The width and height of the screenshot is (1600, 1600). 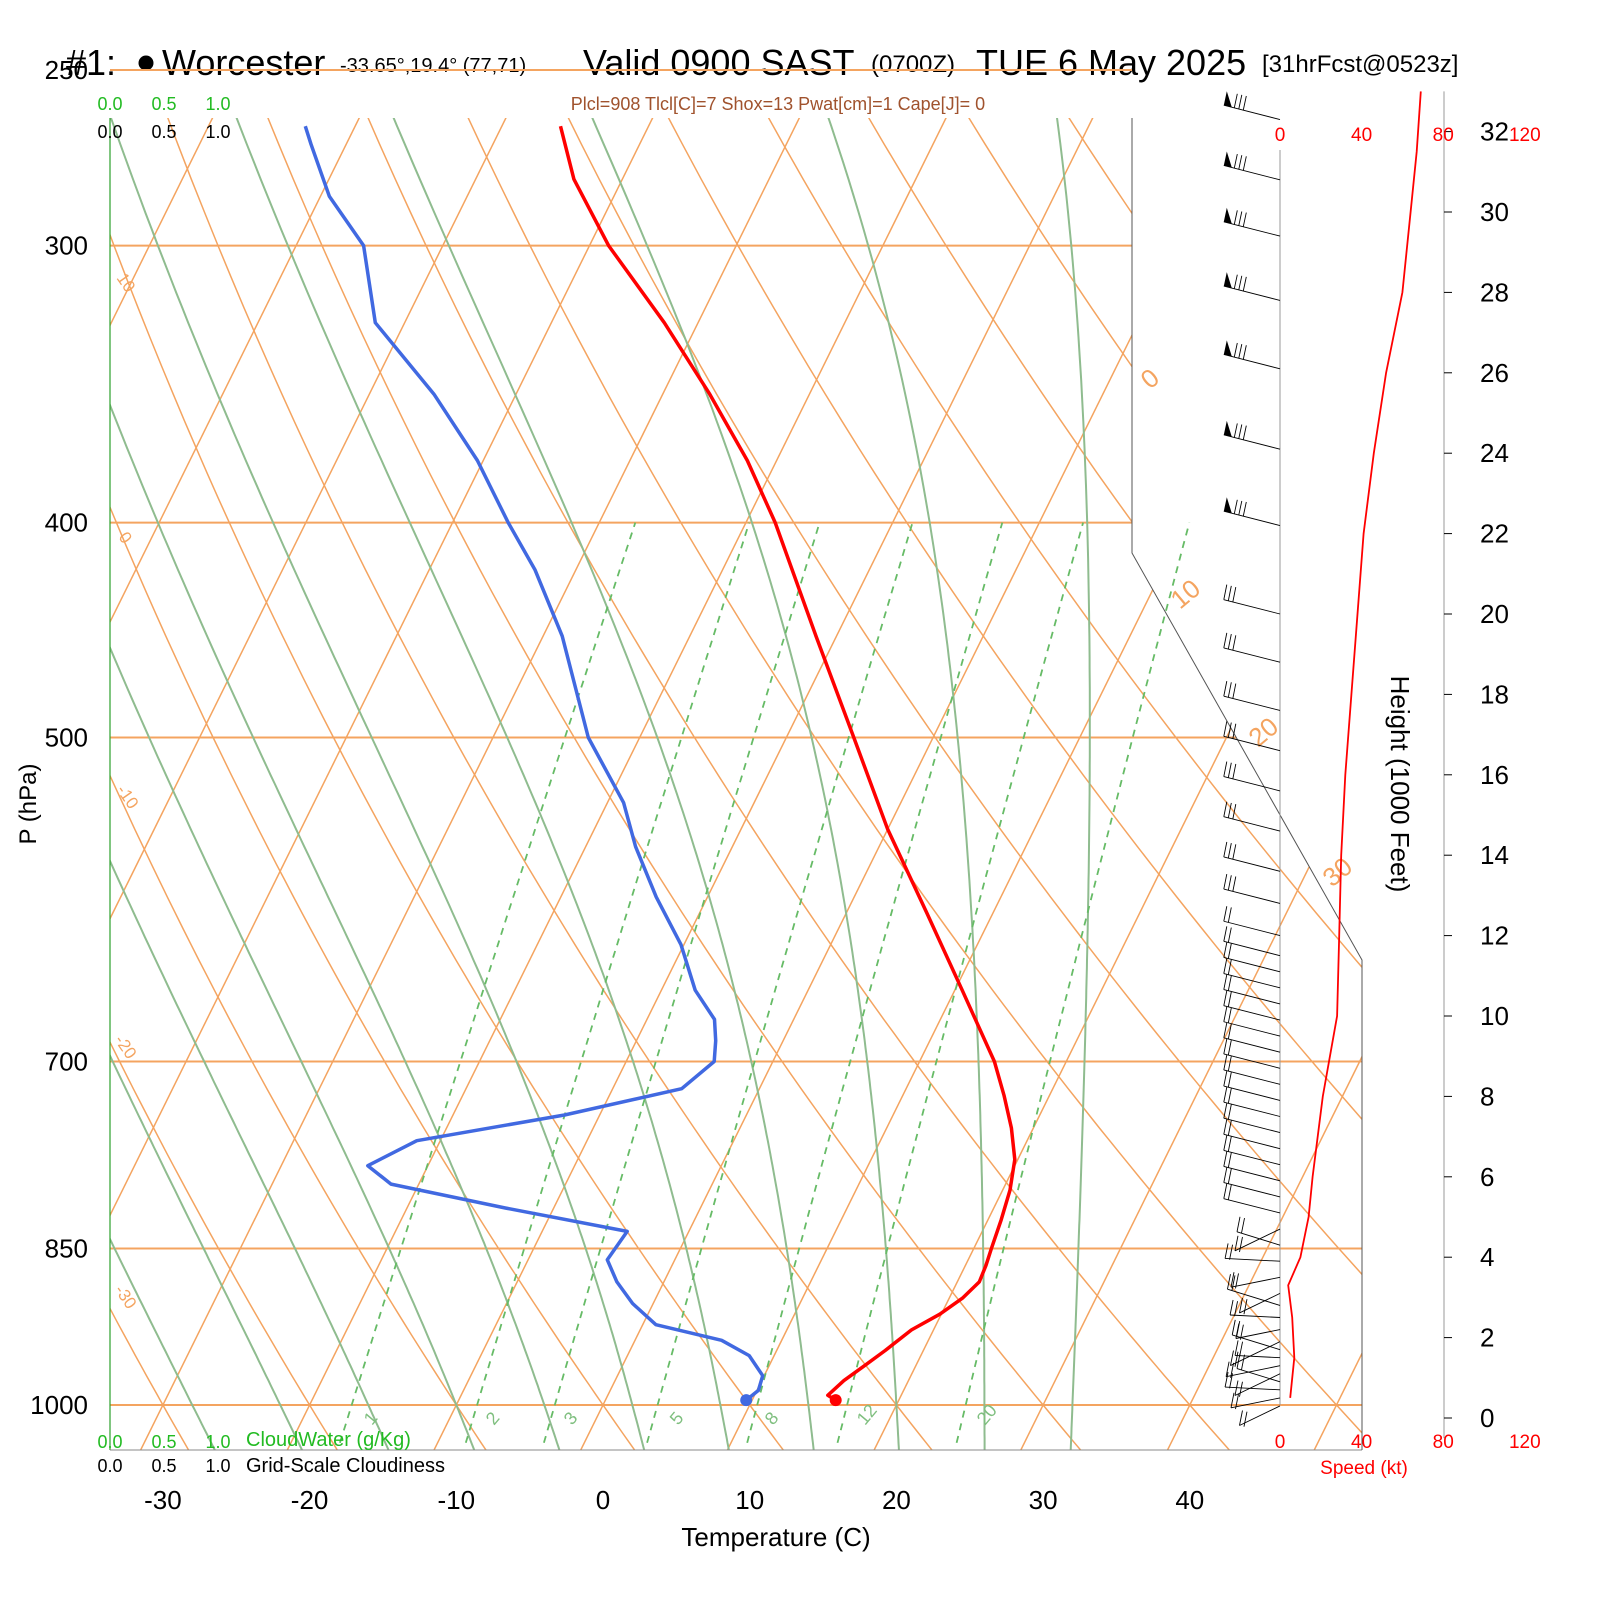 I want to click on speed-axis-label: Speed (kt), so click(x=1364, y=1468).